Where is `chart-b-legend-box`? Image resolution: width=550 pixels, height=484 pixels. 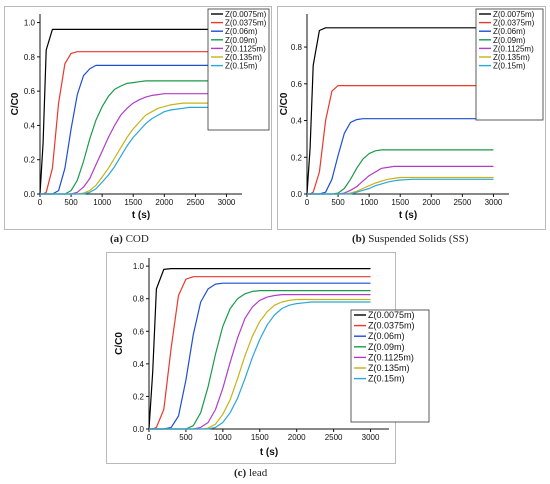
chart-b-legend-box is located at coordinates (509, 64).